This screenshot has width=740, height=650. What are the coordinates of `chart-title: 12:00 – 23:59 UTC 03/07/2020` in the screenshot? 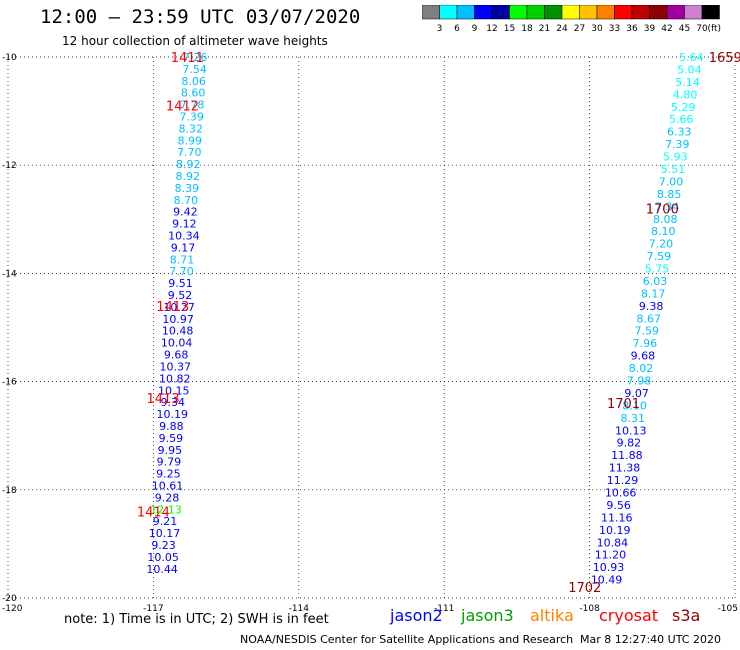 It's located at (200, 17).